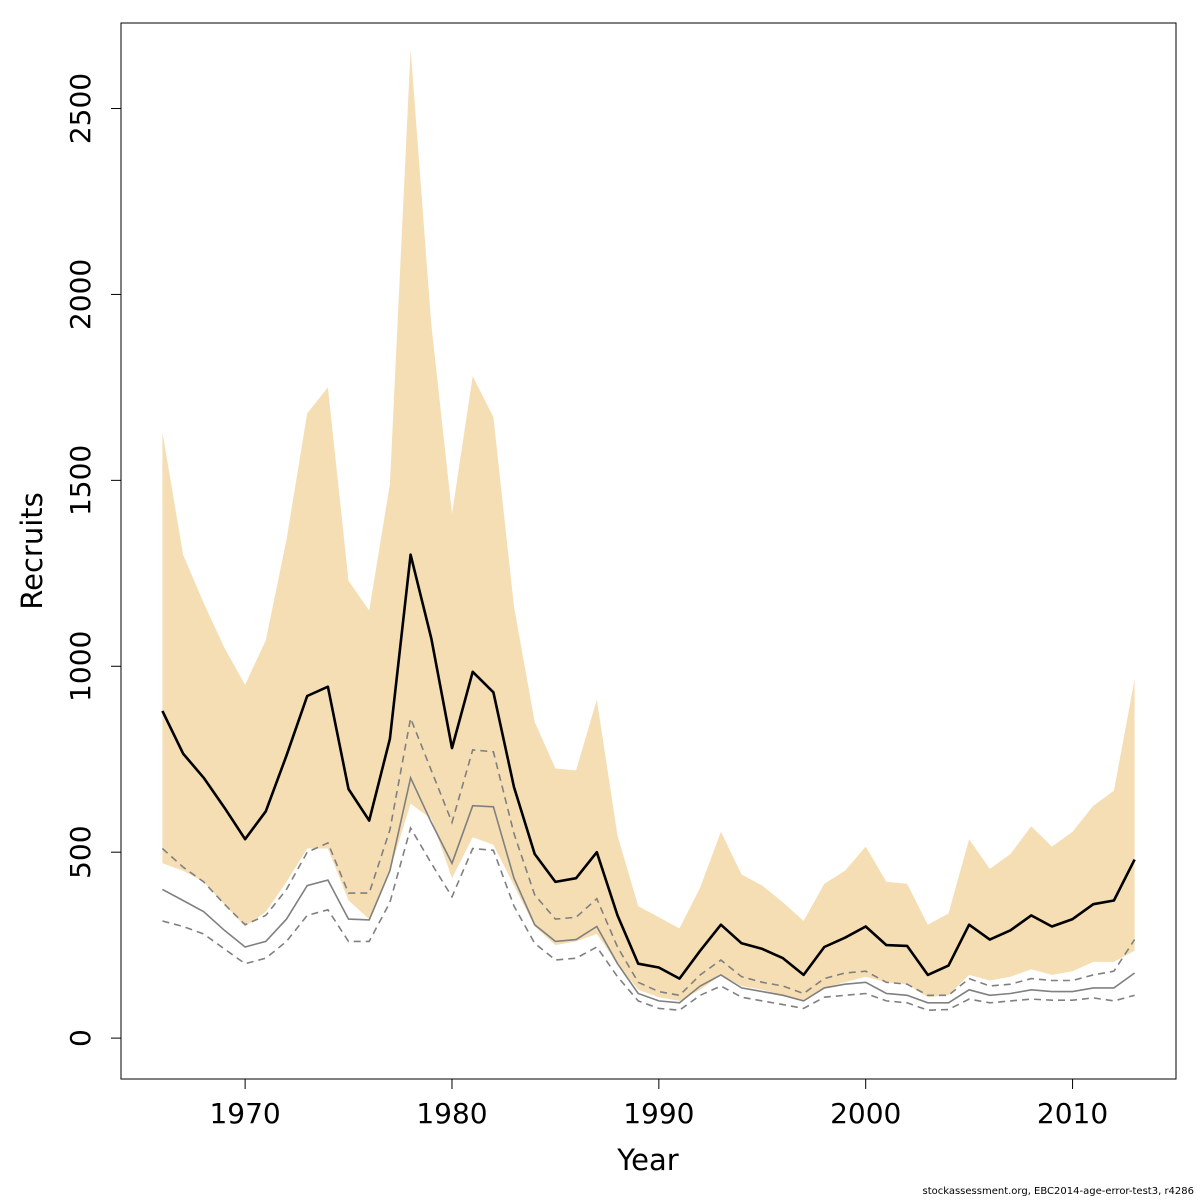  Describe the element at coordinates (865, 1113) in the screenshot. I see `x-tick-label: 2000` at that location.